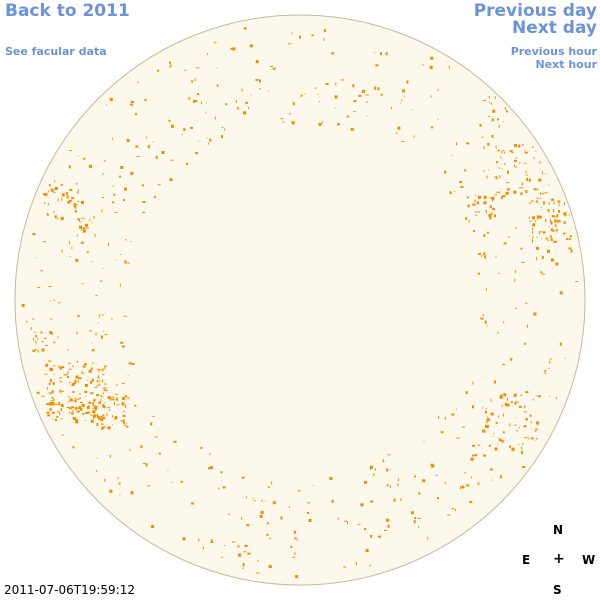  What do you see at coordinates (67, 11) in the screenshot?
I see `back-to-year-link: Back to 2011` at bounding box center [67, 11].